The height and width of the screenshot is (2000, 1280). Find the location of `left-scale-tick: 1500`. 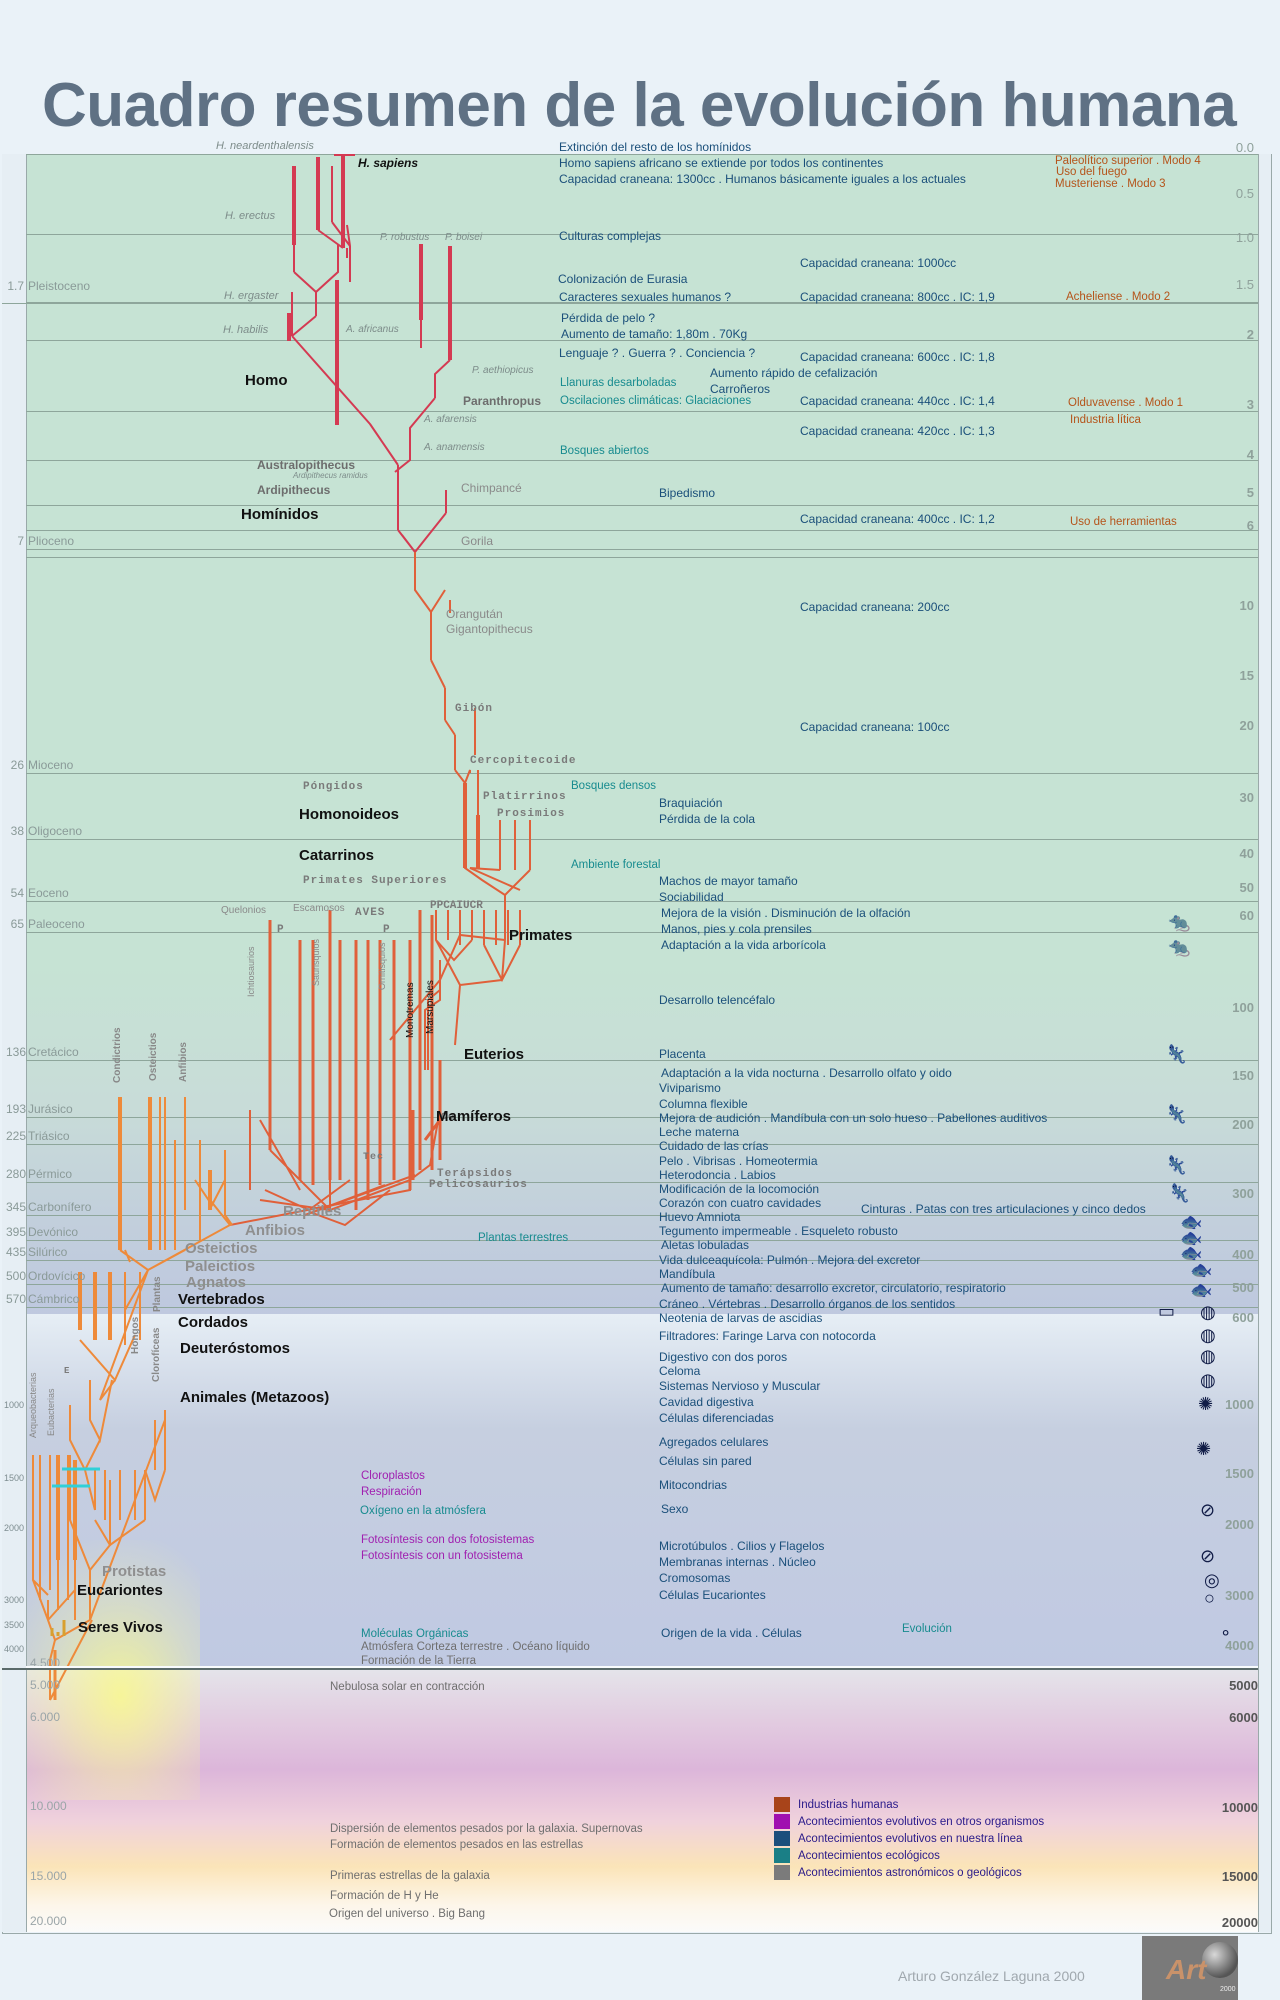

left-scale-tick: 1500 is located at coordinates (14, 1478).